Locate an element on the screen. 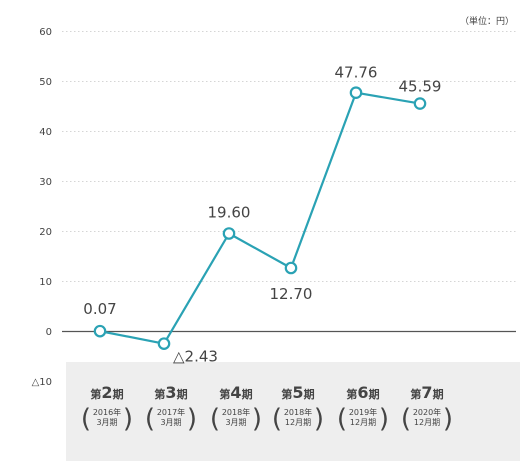  period-title: 第7期 is located at coordinates (426, 392).